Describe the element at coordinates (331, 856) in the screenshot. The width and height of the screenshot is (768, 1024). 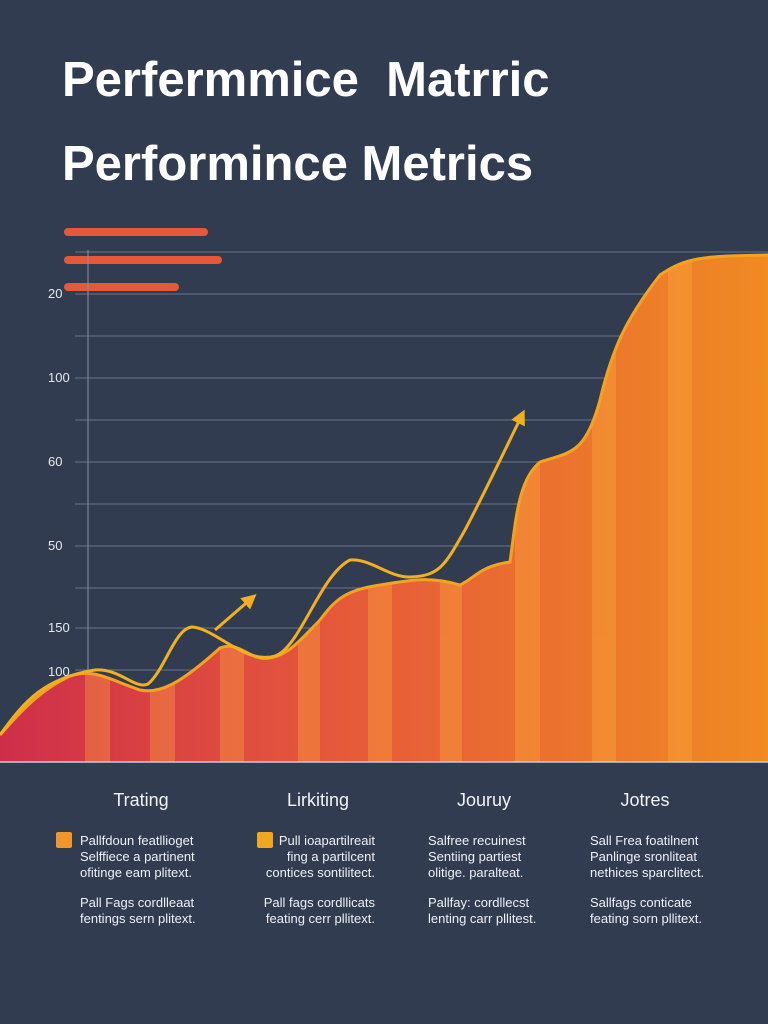
I see `column-text: fing a partilcent` at that location.